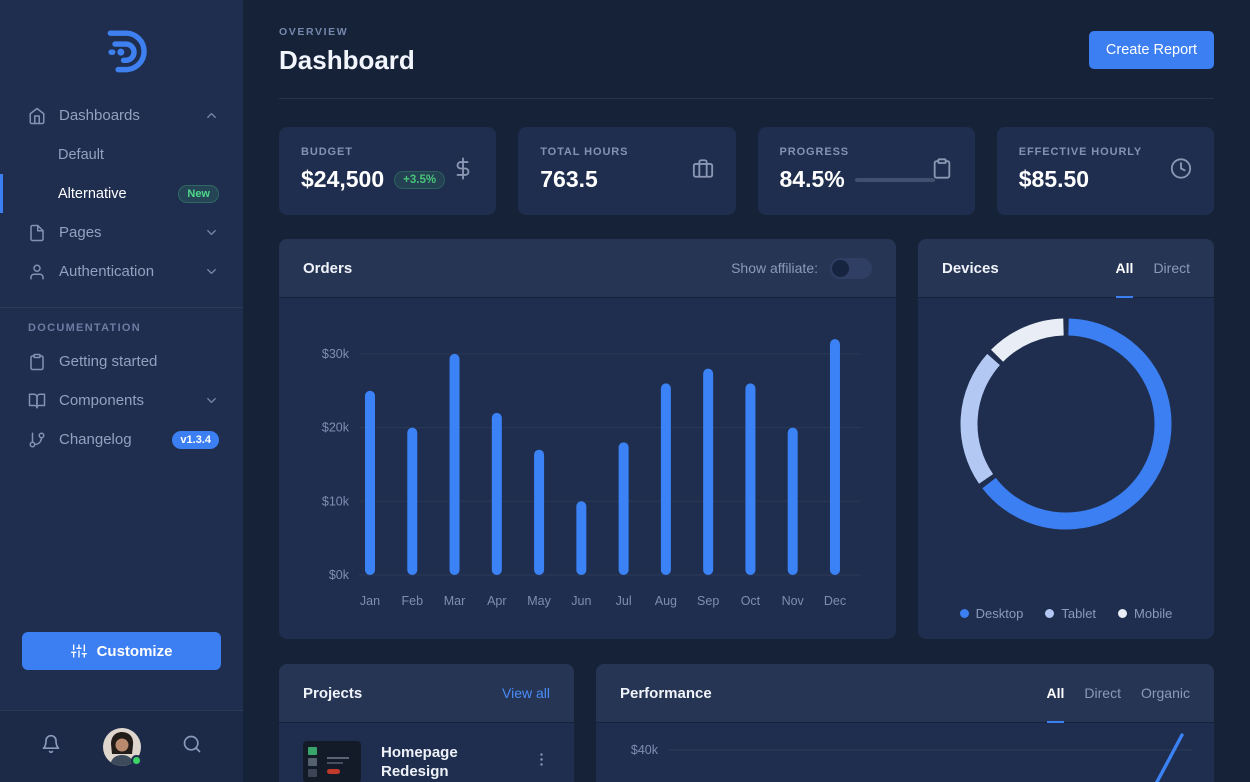  I want to click on home-icon, so click(37, 115).